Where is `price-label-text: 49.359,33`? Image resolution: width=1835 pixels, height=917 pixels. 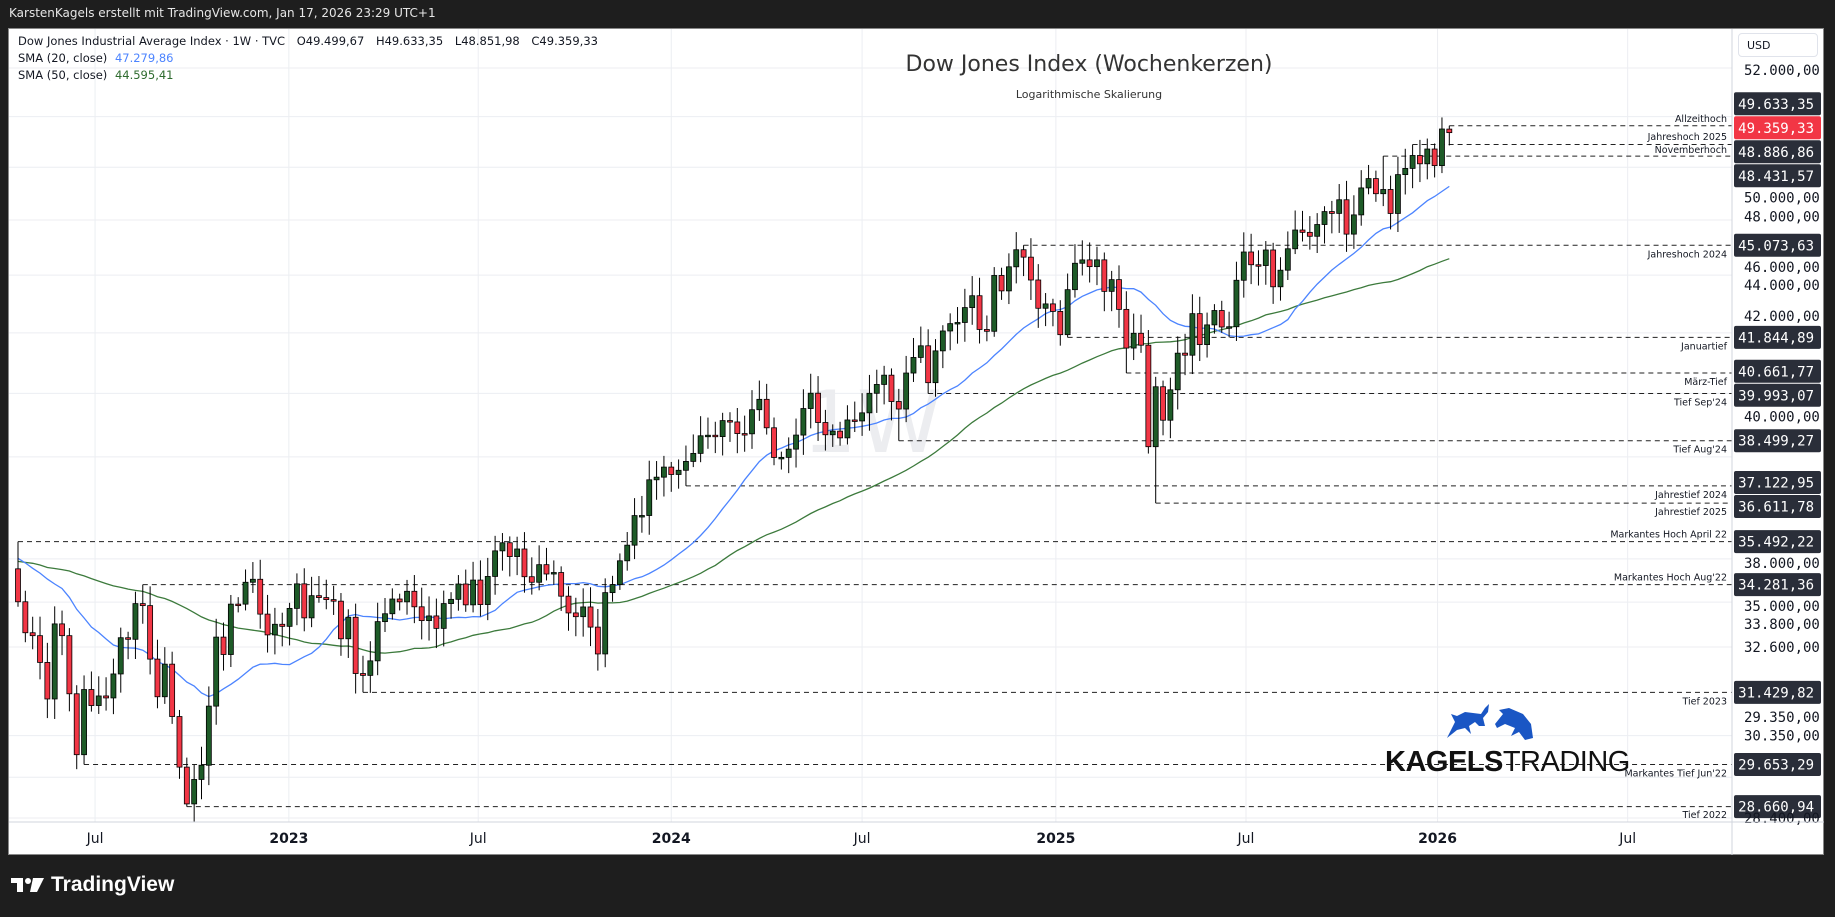
price-label-text: 49.359,33 is located at coordinates (1776, 129).